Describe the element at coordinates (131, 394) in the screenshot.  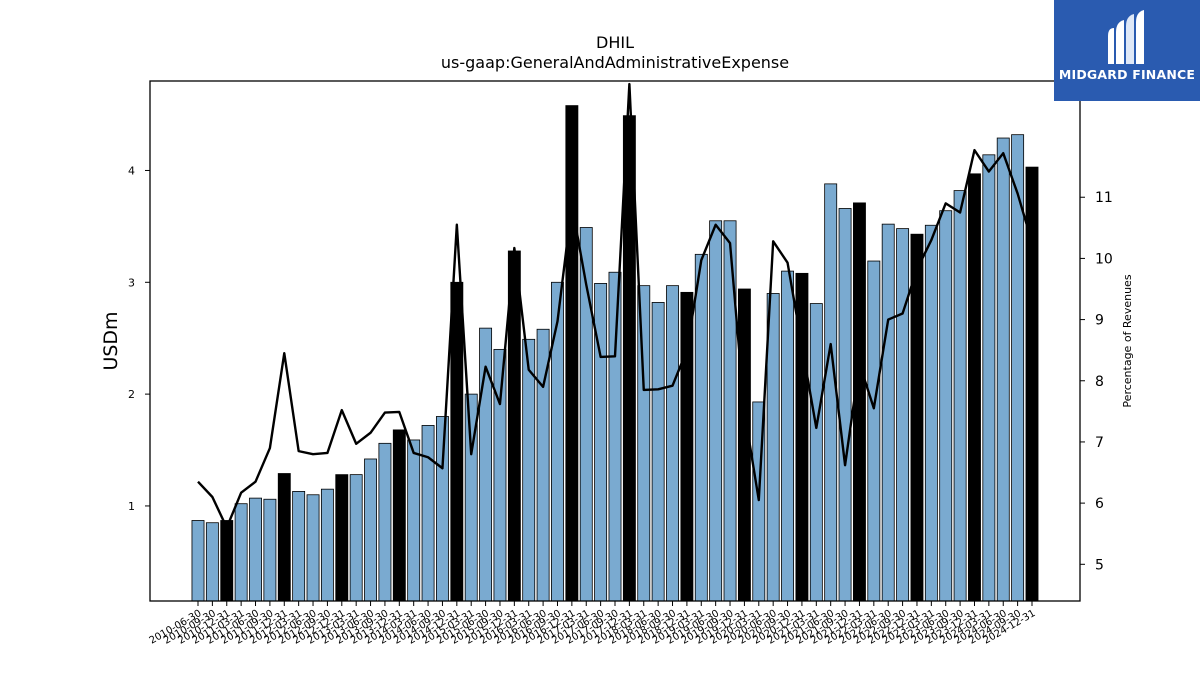
I see `y-tick-label: 2` at that location.